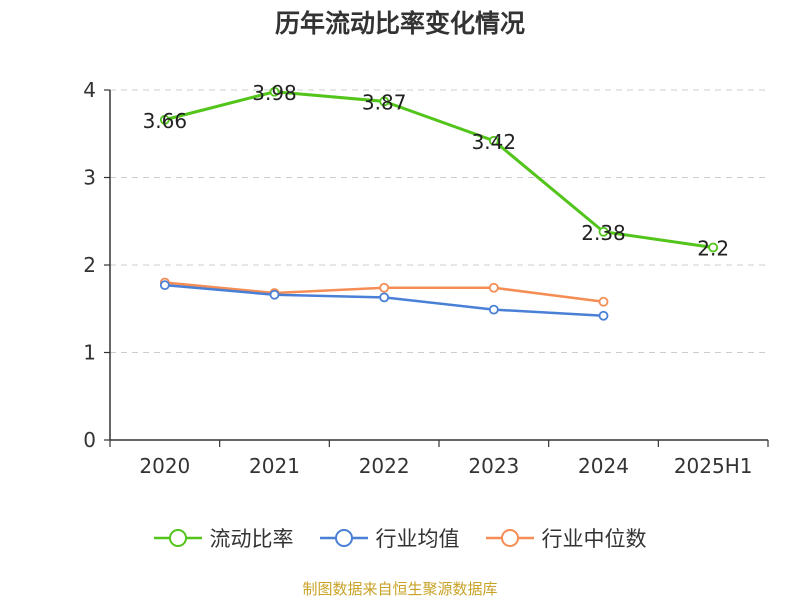  What do you see at coordinates (417, 539) in the screenshot?
I see `legend-label: 行业均值` at bounding box center [417, 539].